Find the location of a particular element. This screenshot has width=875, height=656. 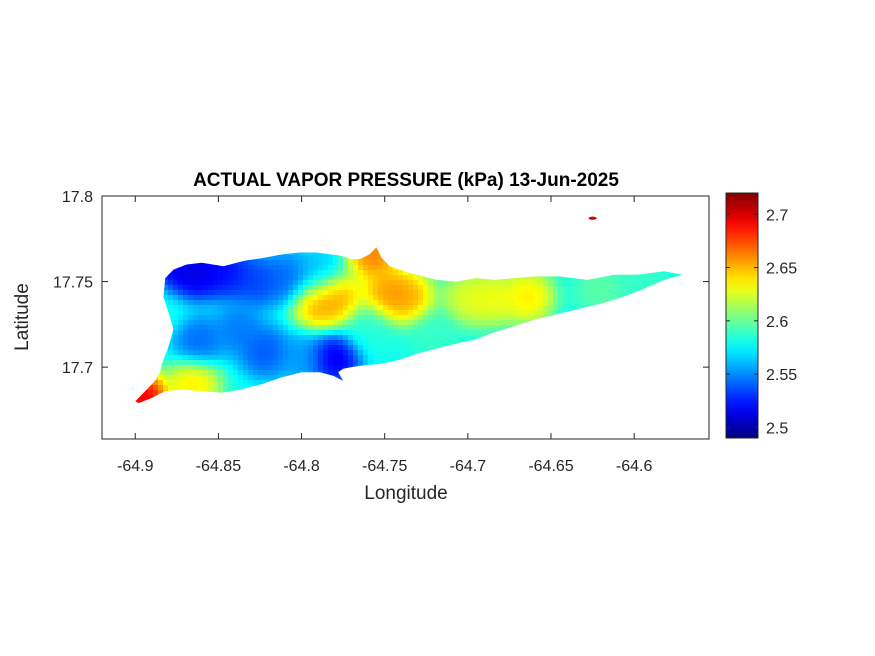

y-axis-label: Latitude is located at coordinates (22, 317).